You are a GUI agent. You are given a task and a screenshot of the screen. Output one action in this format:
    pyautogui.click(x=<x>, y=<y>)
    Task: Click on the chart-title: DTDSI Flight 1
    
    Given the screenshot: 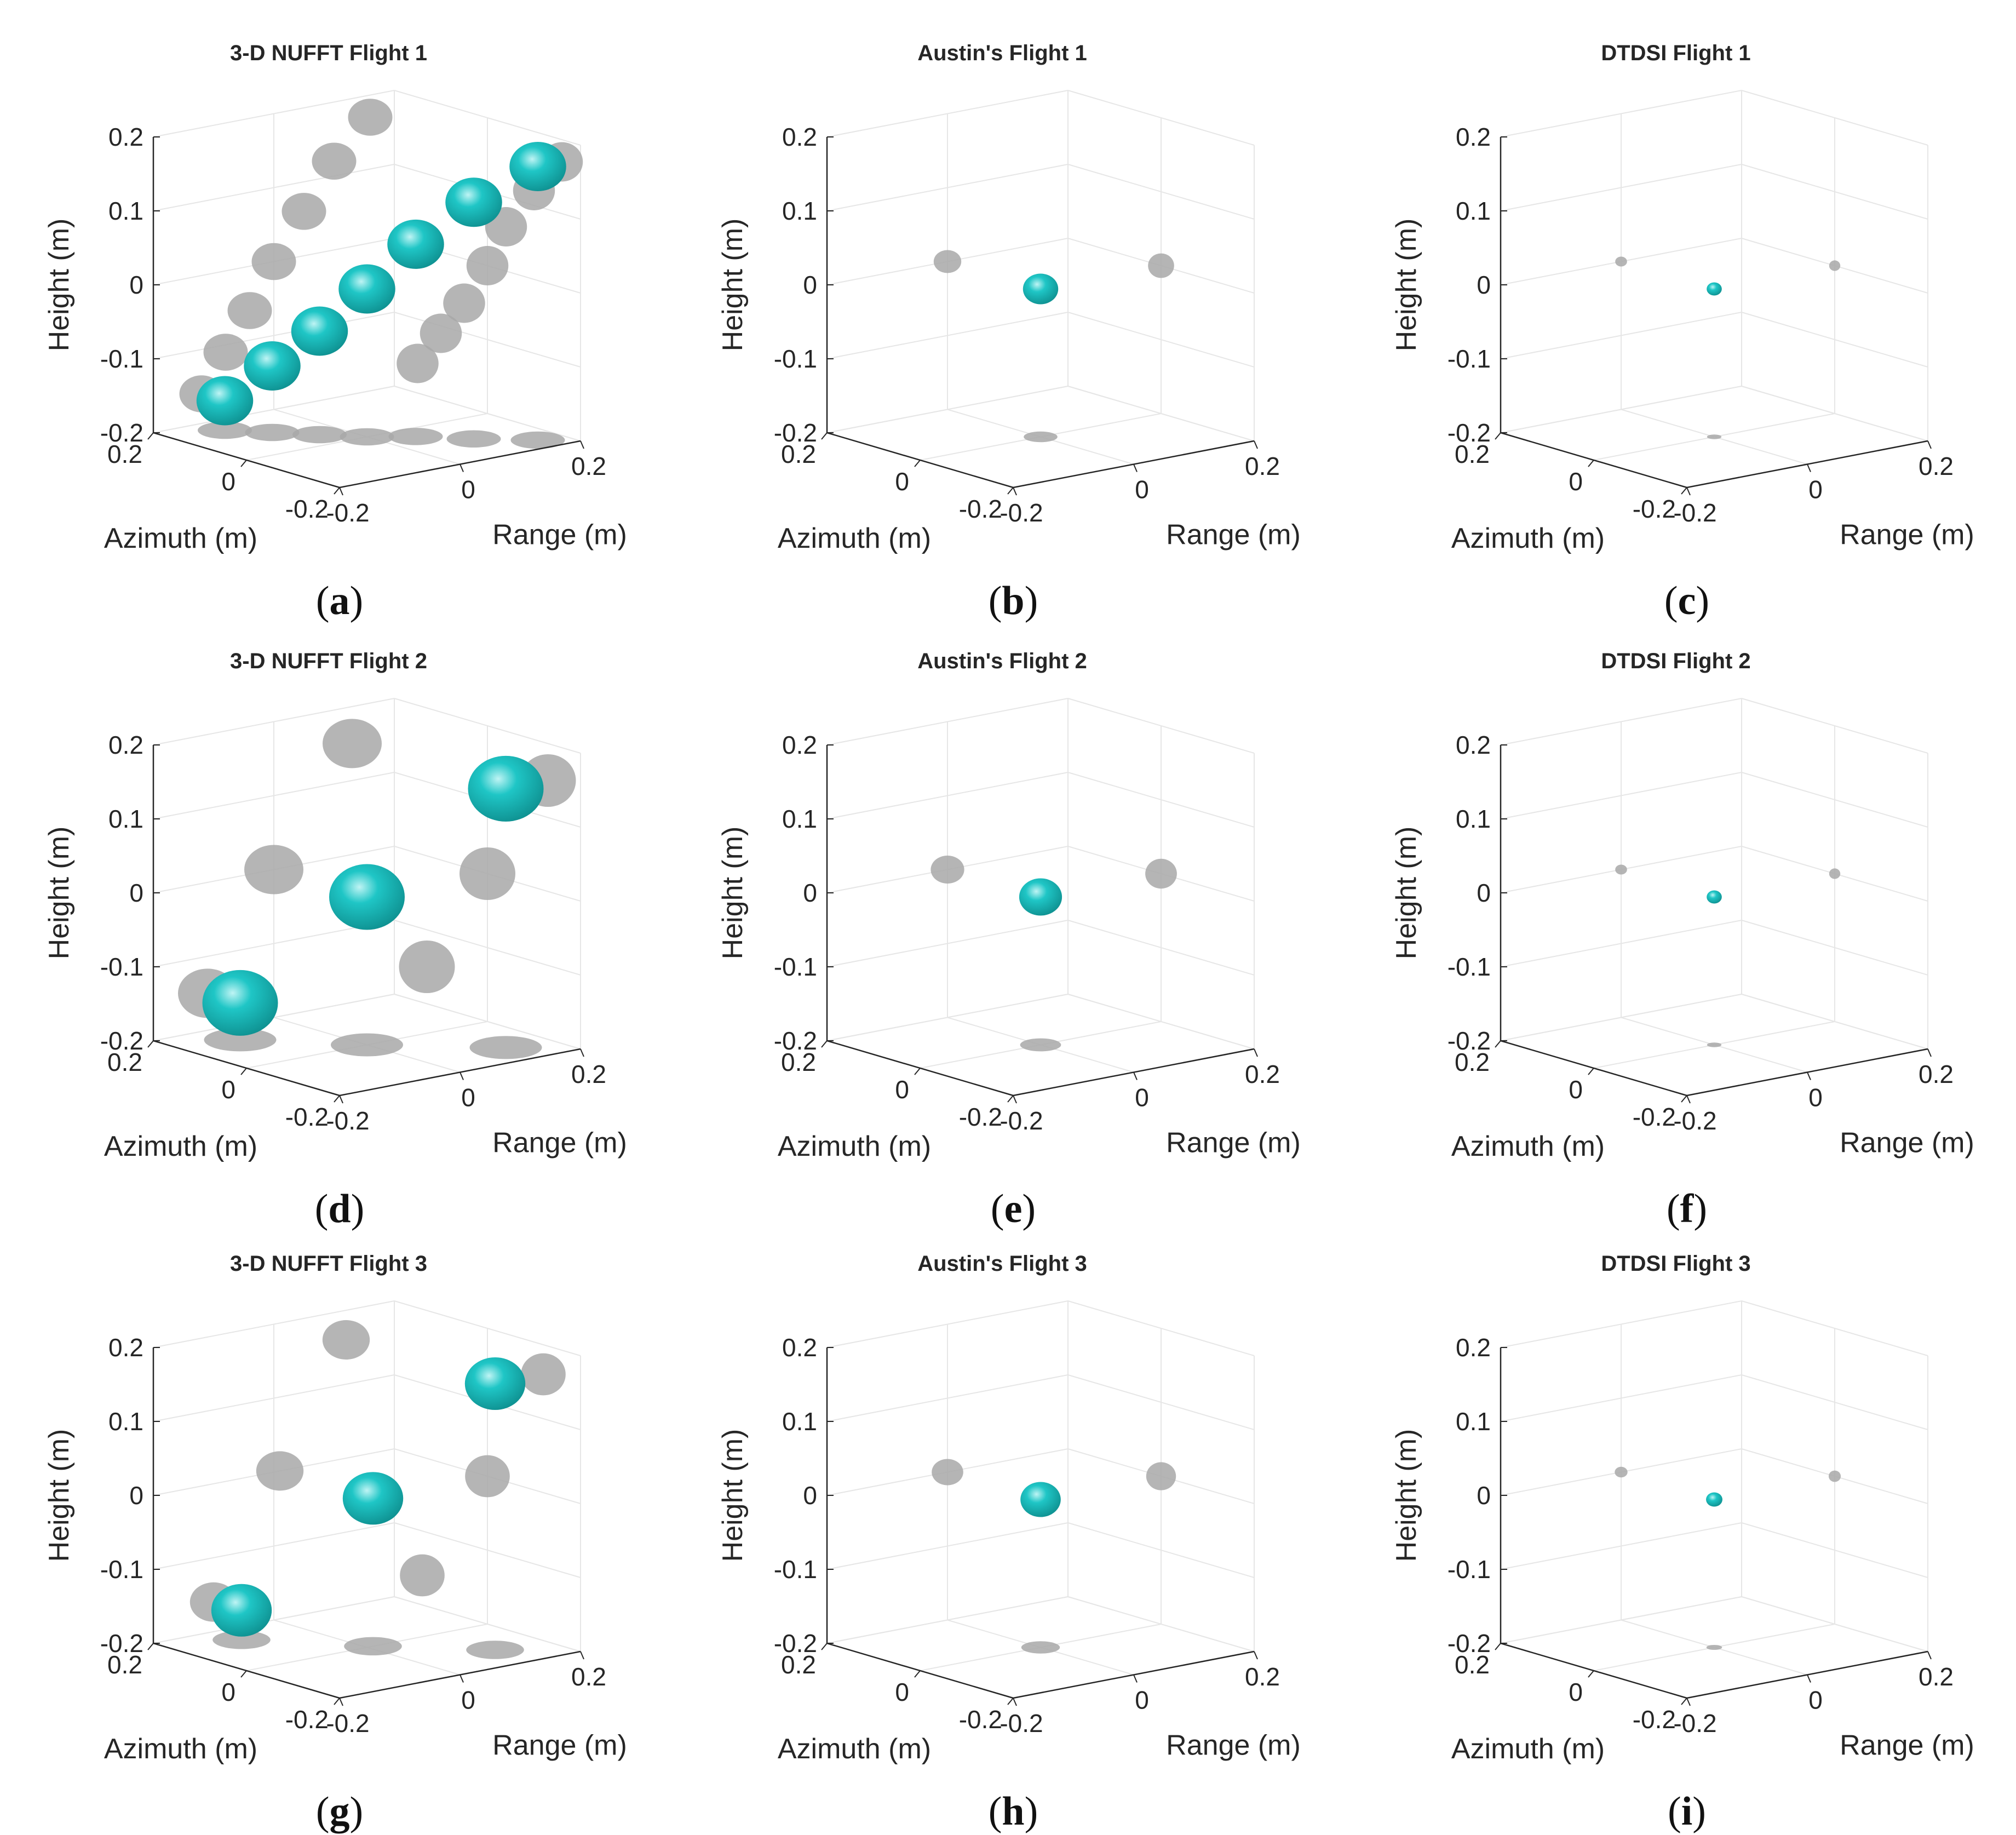 What is the action you would take?
    pyautogui.click(x=1675, y=53)
    